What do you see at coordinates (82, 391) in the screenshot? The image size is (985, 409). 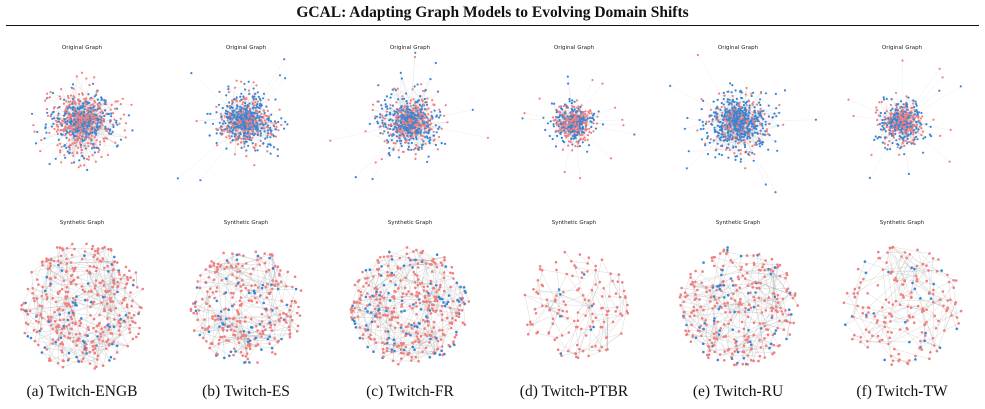 I see `panel-caption-a: (a) Twitch-ENGB` at bounding box center [82, 391].